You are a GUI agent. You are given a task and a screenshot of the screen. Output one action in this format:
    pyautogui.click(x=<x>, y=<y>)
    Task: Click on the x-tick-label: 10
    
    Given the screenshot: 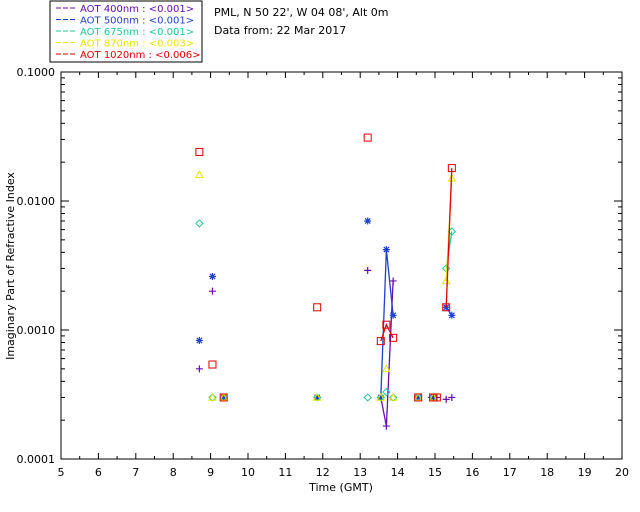 What is the action you would take?
    pyautogui.click(x=248, y=472)
    